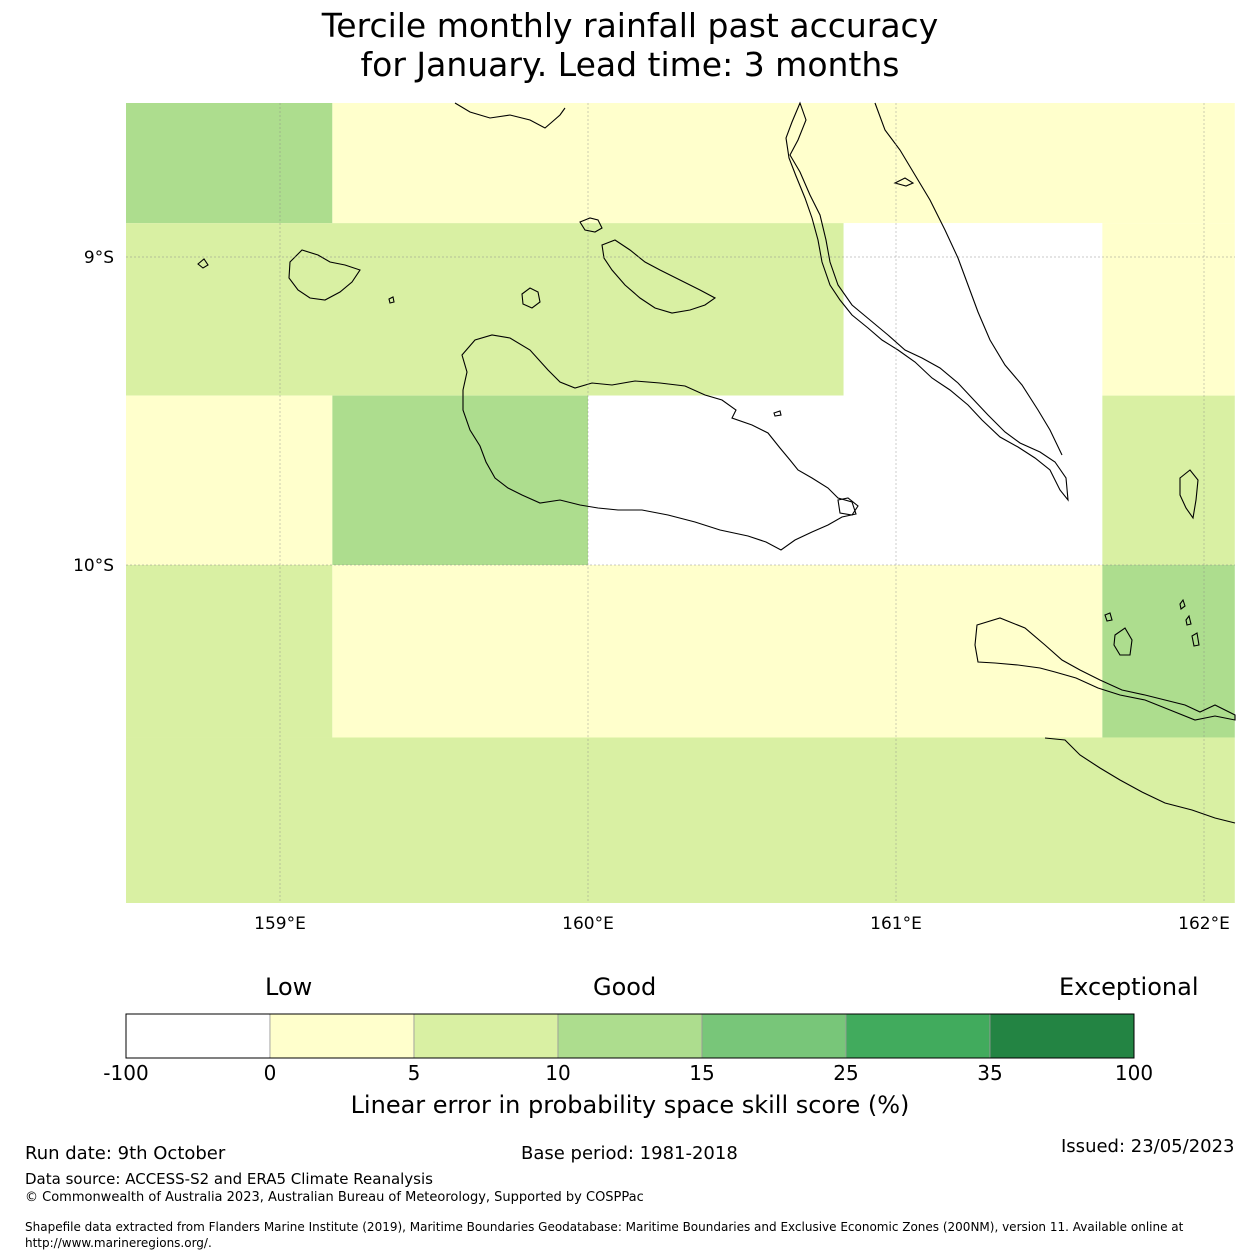 Image resolution: width=1260 pixels, height=1260 pixels. Describe the element at coordinates (324, 275) in the screenshot. I see `coastline-russell` at that location.